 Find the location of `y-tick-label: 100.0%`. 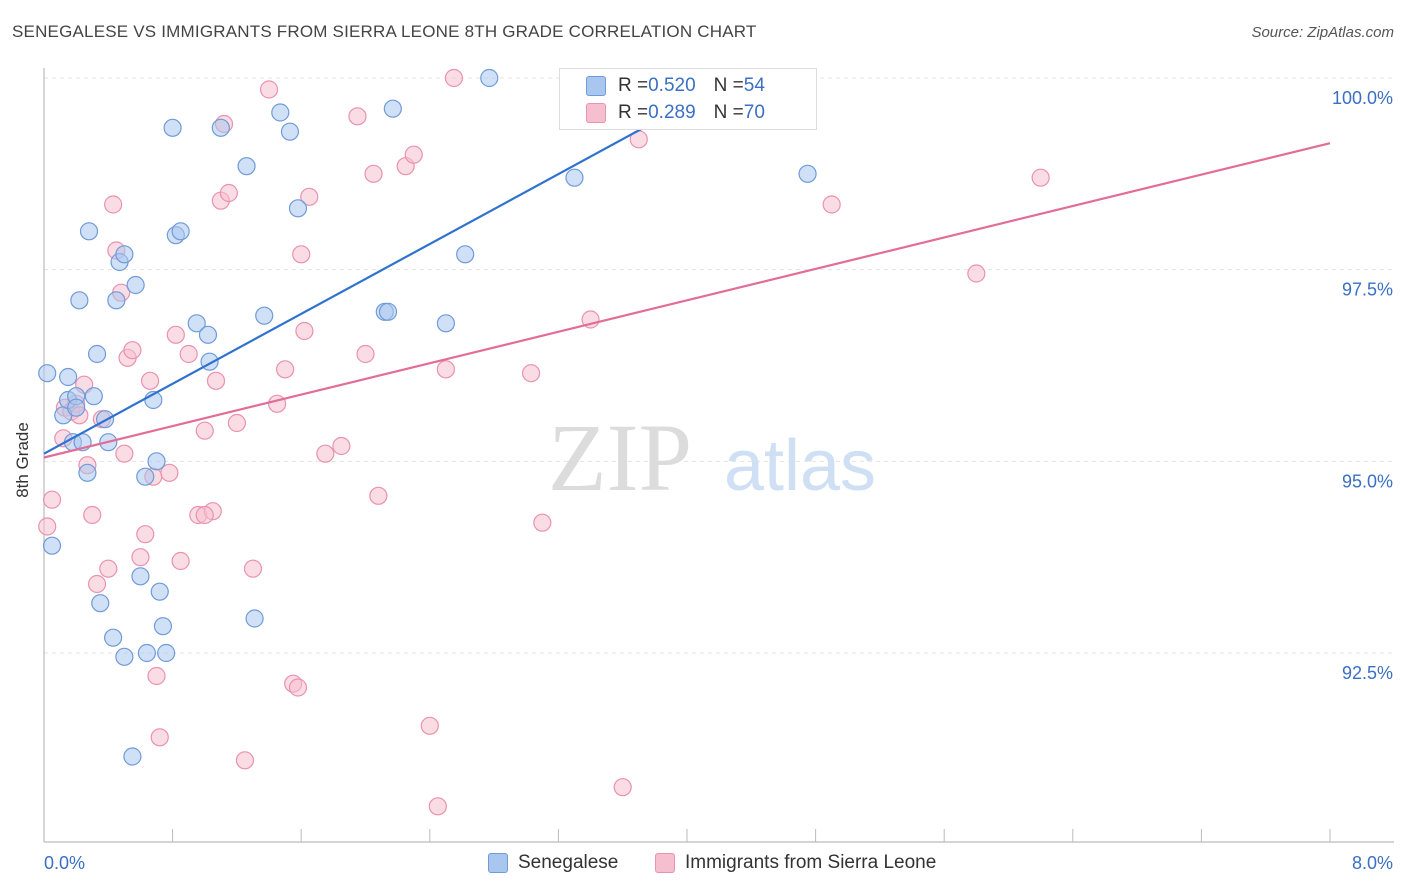

y-tick-label: 100.0% is located at coordinates (1362, 98).